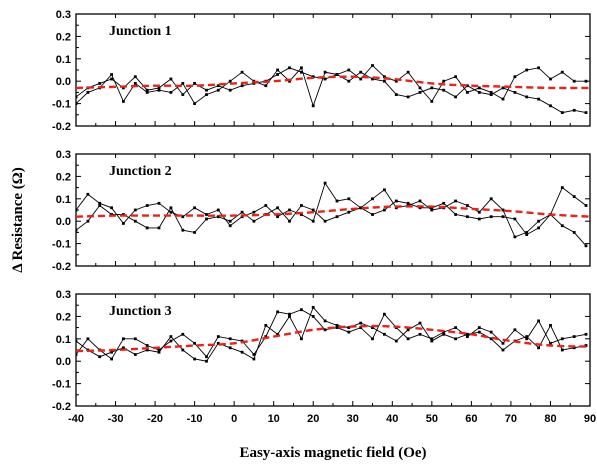 Image resolution: width=597 pixels, height=465 pixels. What do you see at coordinates (63, 200) in the screenshot?
I see `y-tick-label: 0.1` at bounding box center [63, 200].